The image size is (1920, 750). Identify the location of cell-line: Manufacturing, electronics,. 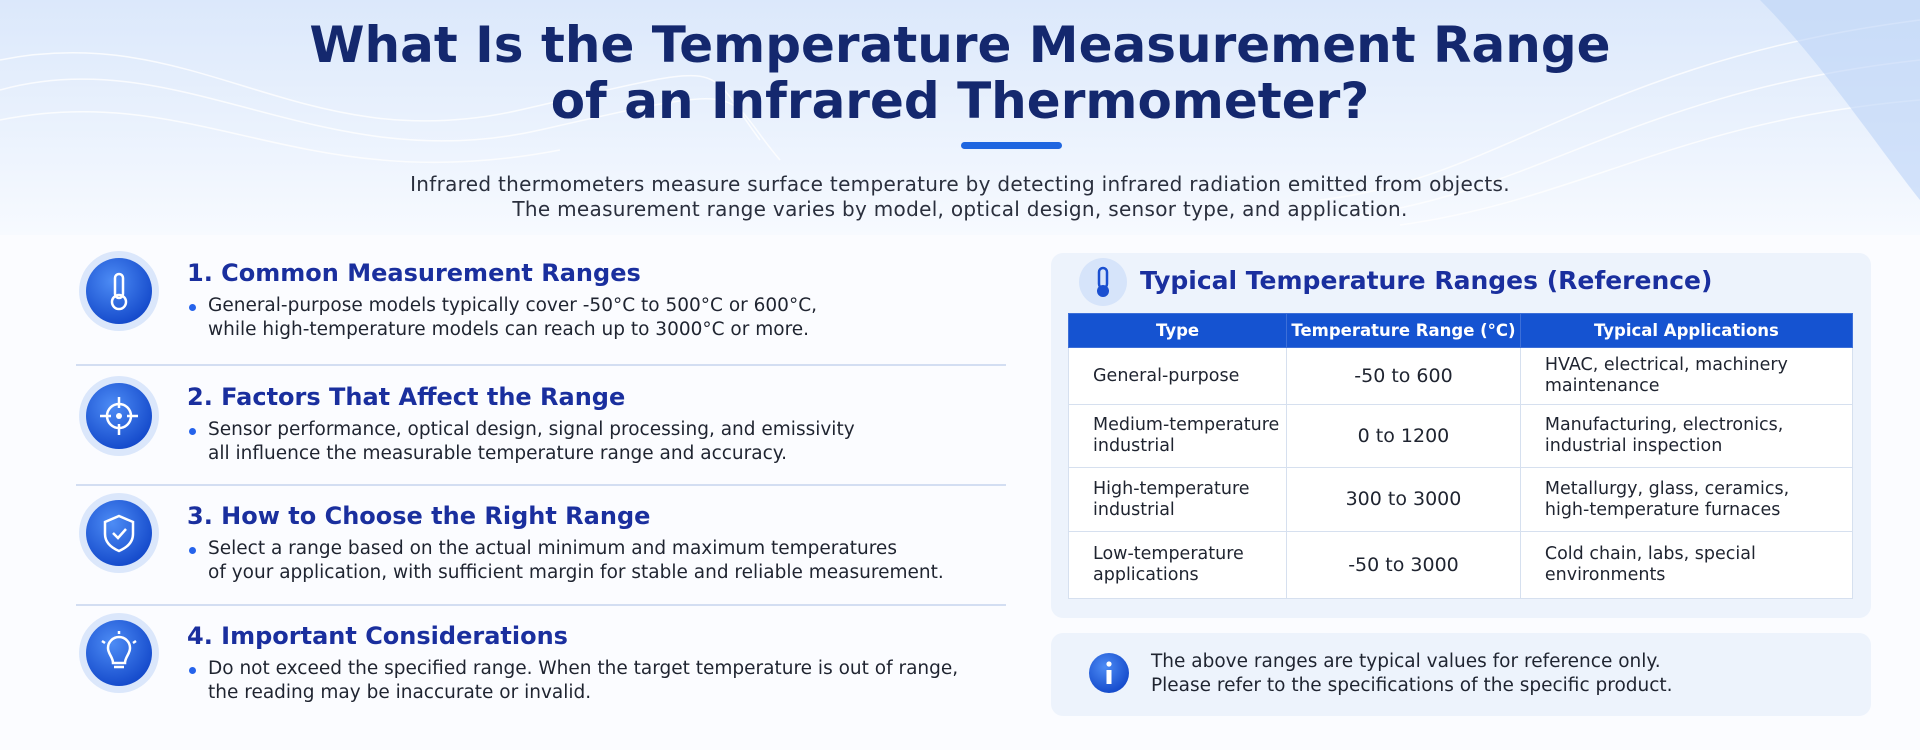
(1664, 425).